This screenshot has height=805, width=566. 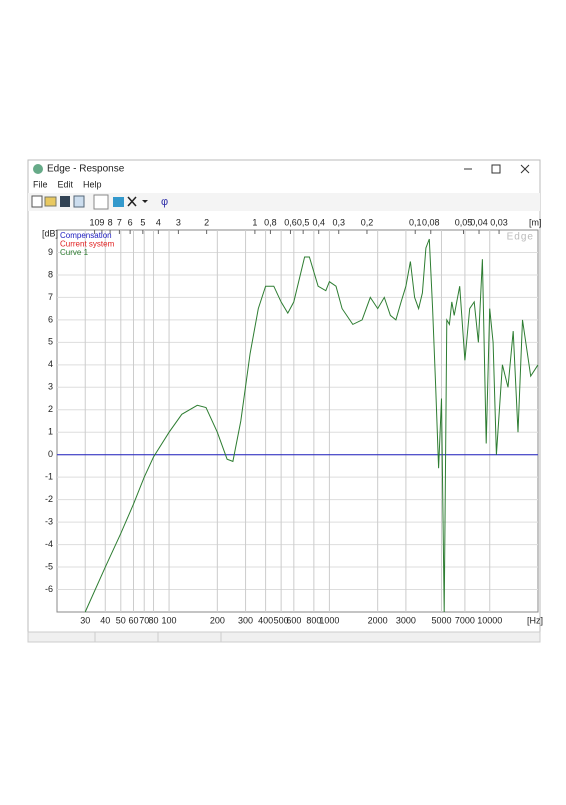 I want to click on top-tick-label: 0,04, so click(x=479, y=222).